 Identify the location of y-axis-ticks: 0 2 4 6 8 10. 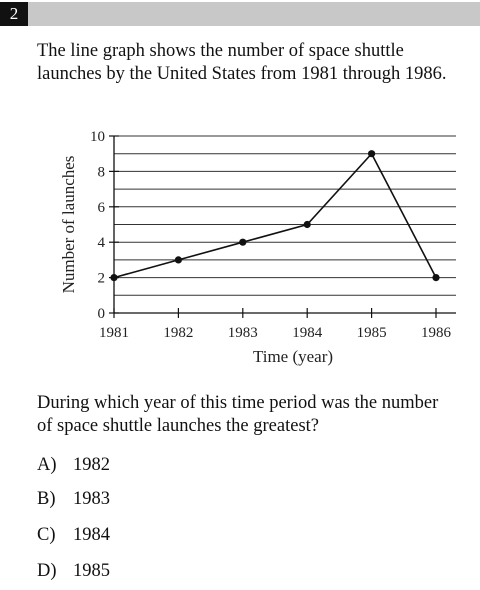
(104, 225).